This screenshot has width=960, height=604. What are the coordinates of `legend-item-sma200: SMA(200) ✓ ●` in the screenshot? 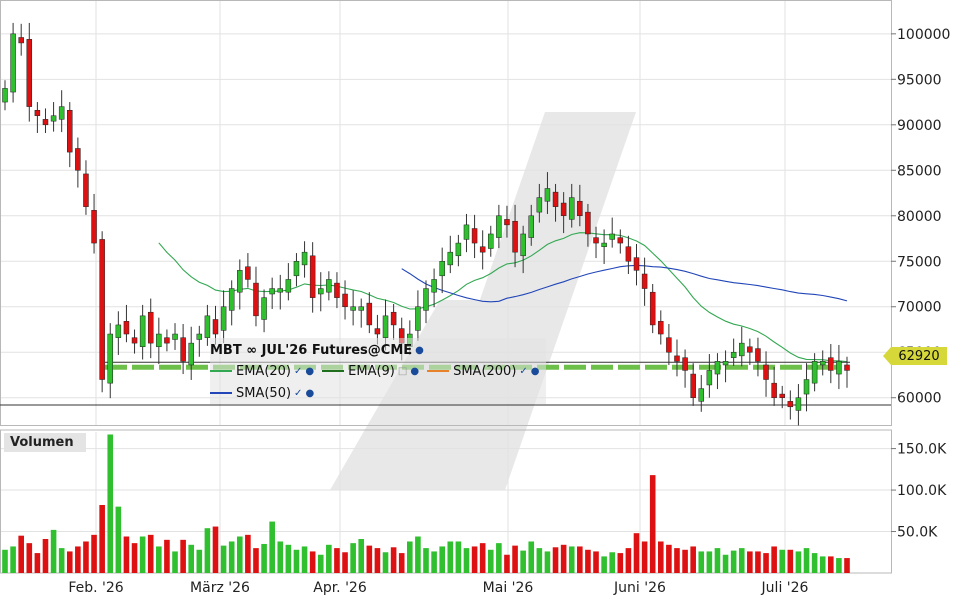 It's located at (483, 371).